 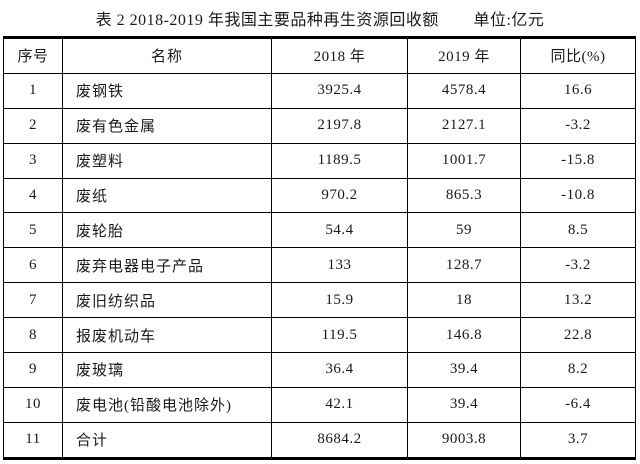 I want to click on cell-2019: 146.8, so click(x=464, y=335).